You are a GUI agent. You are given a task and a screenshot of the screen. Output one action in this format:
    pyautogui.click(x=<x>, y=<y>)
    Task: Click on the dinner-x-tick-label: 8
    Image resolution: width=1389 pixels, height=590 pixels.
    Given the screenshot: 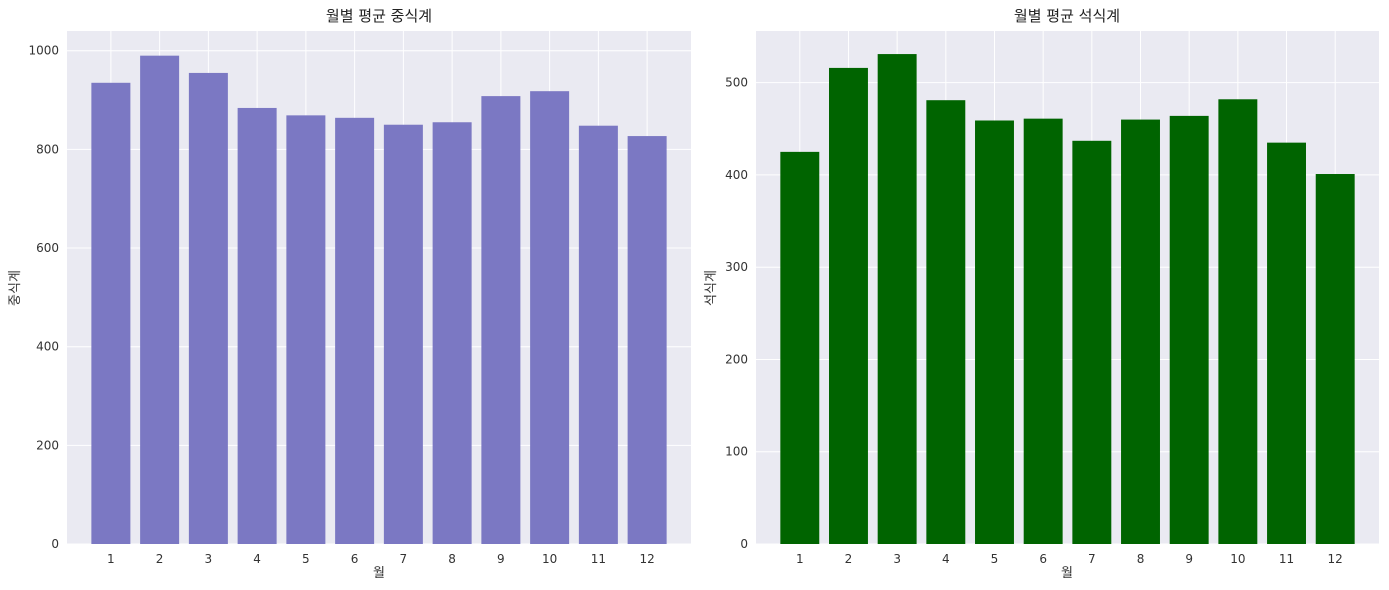 What is the action you would take?
    pyautogui.click(x=1141, y=559)
    